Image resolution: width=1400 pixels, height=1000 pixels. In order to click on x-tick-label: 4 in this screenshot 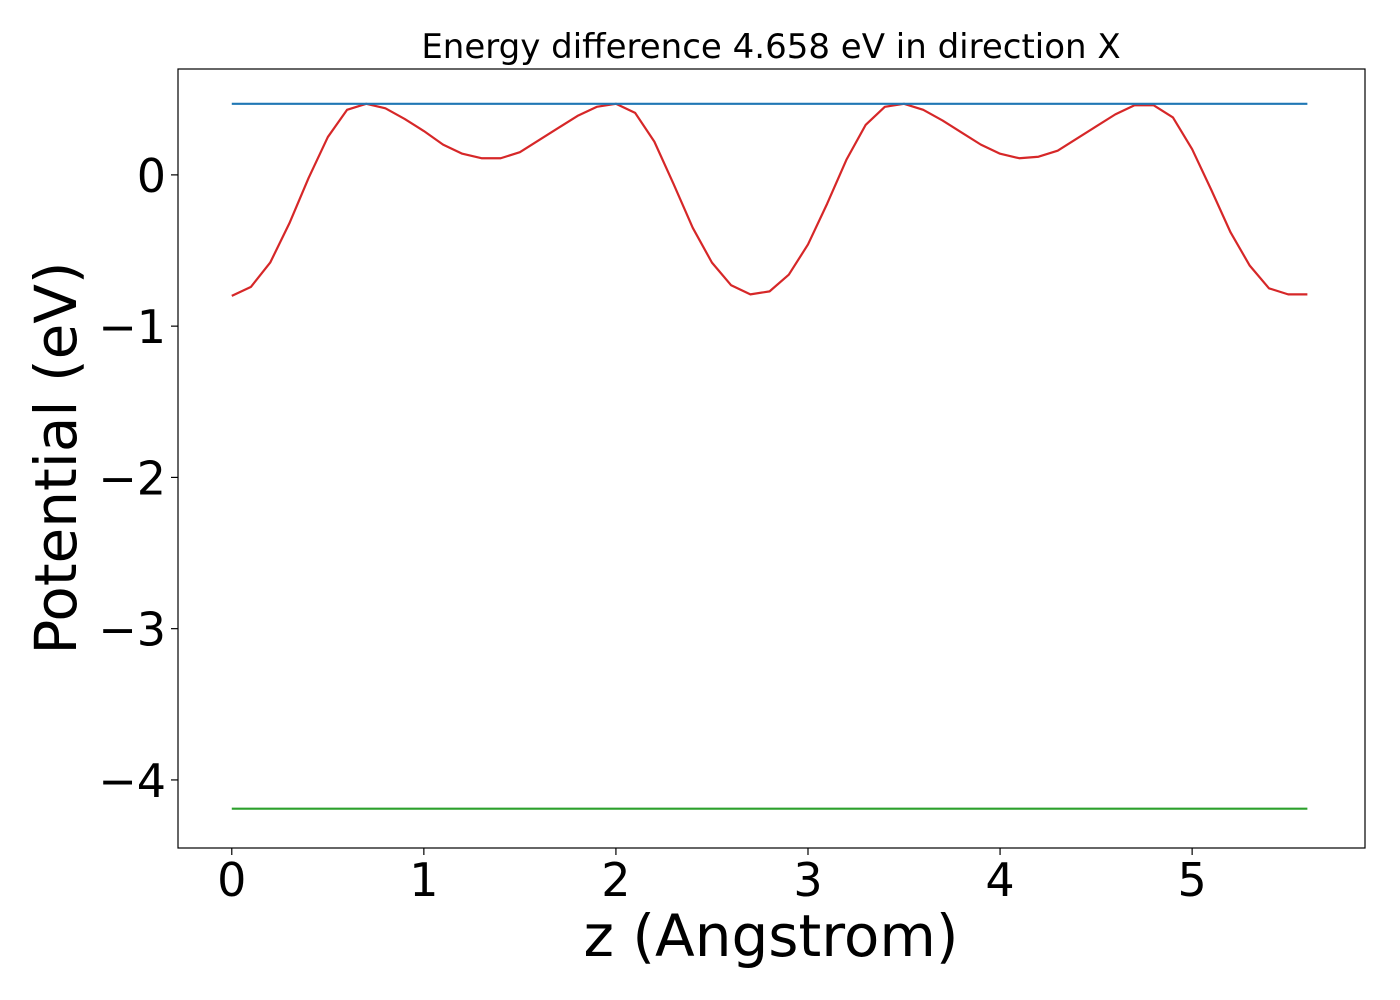, I will do `click(999, 880)`.